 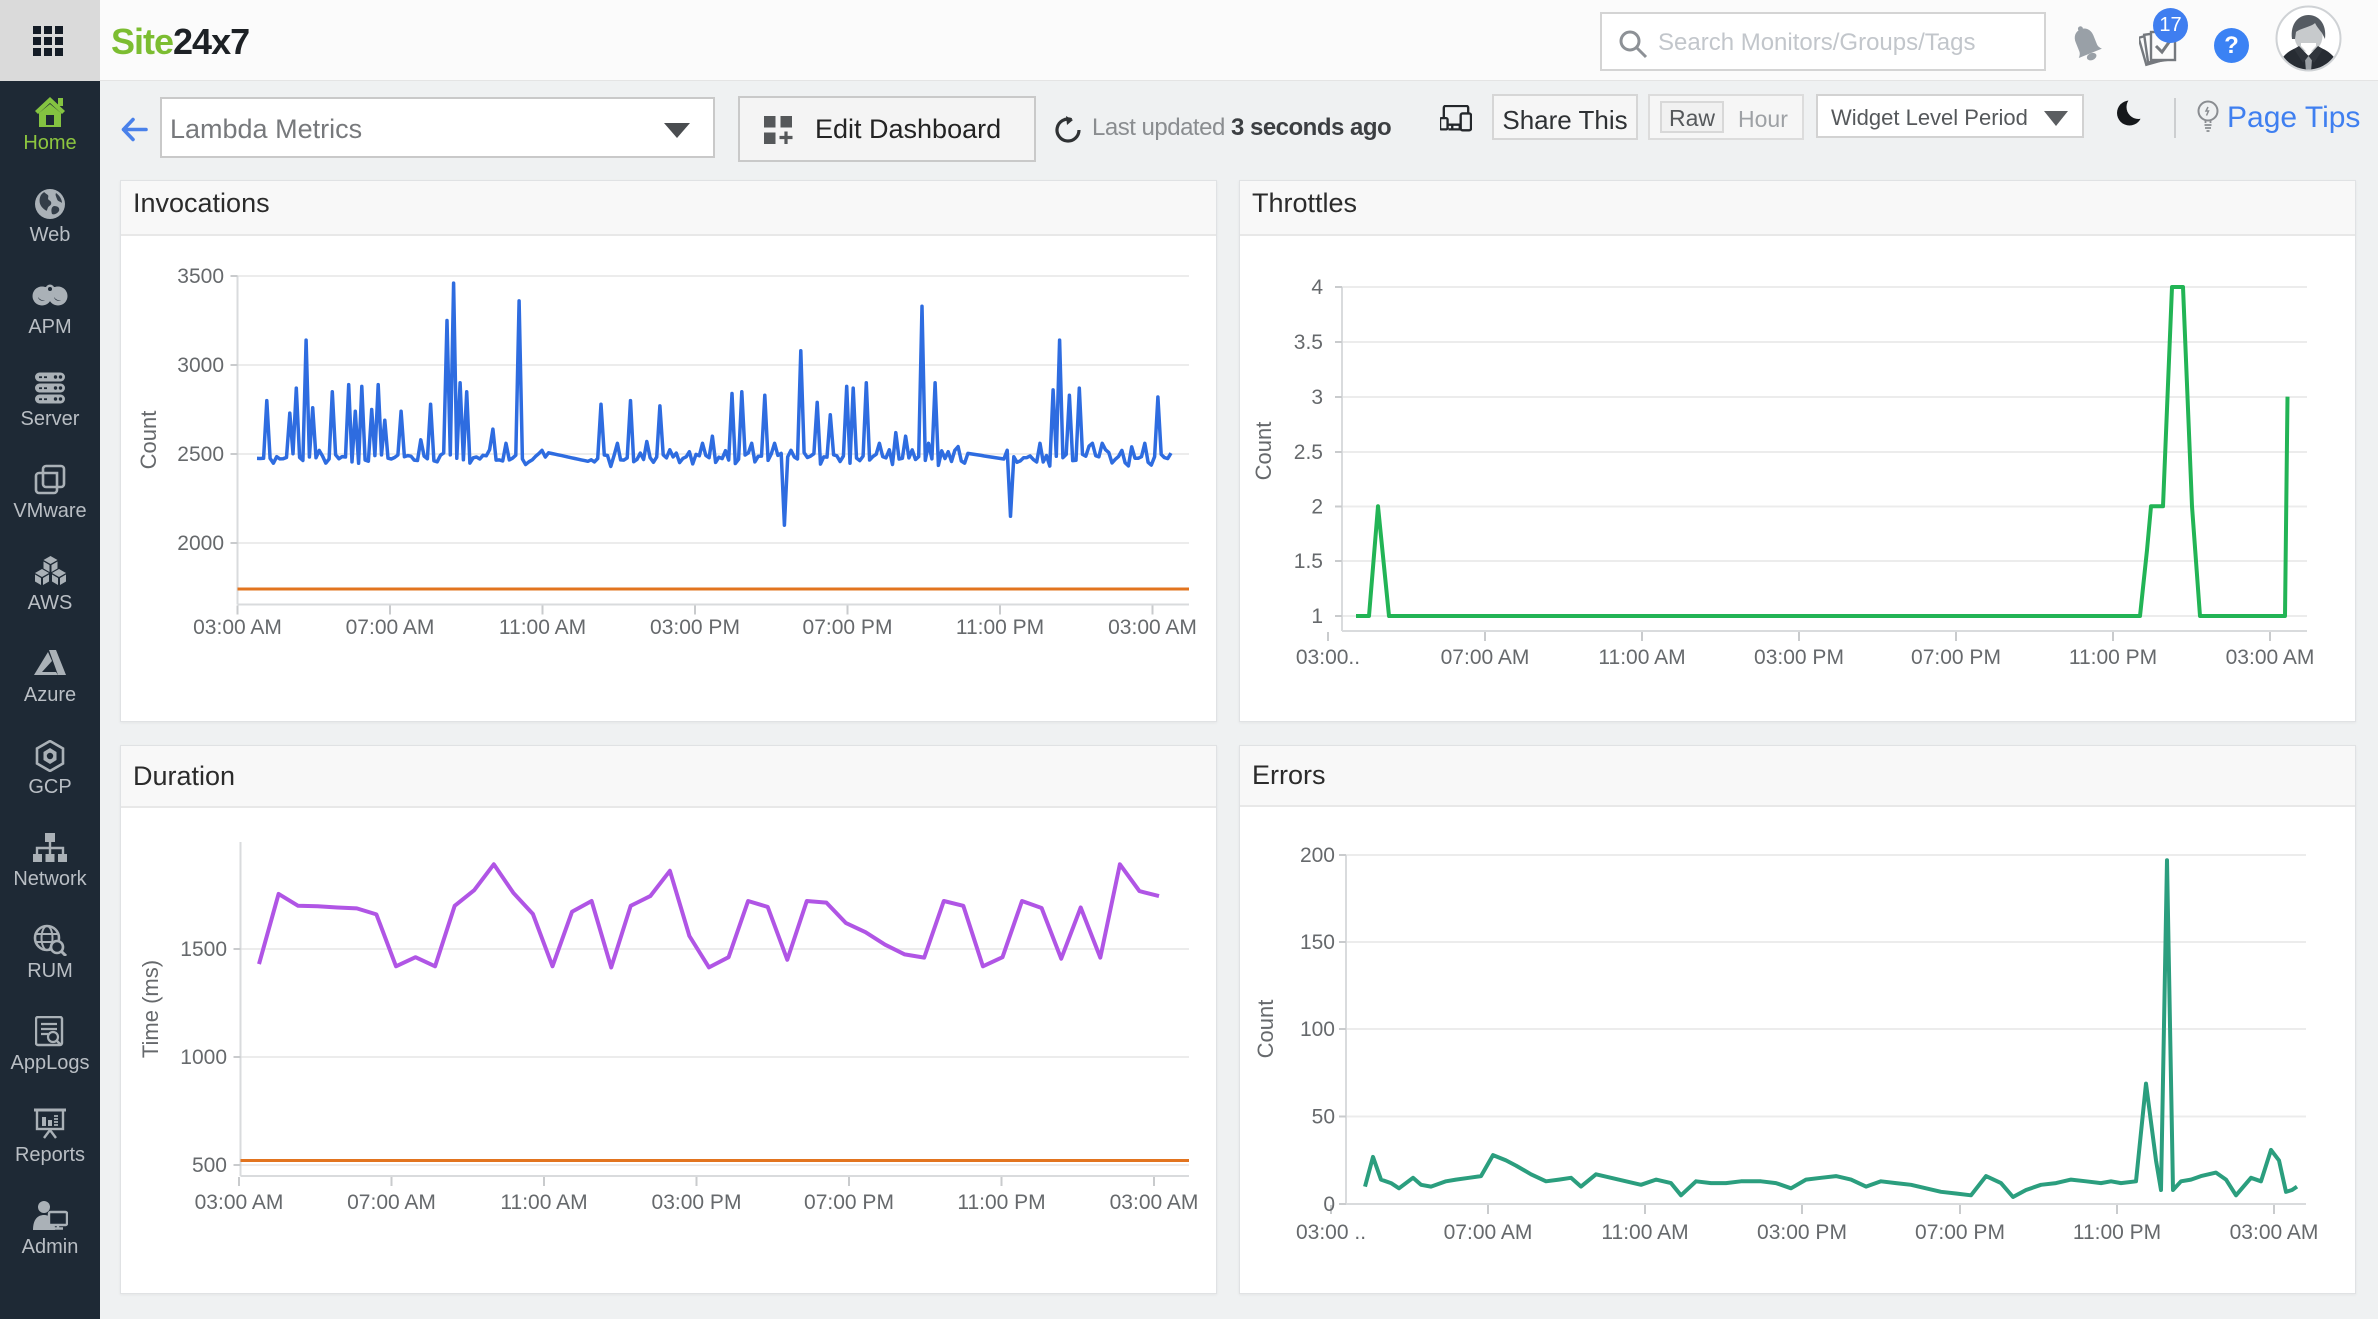 I want to click on svg-text: 2.5, so click(x=1308, y=452).